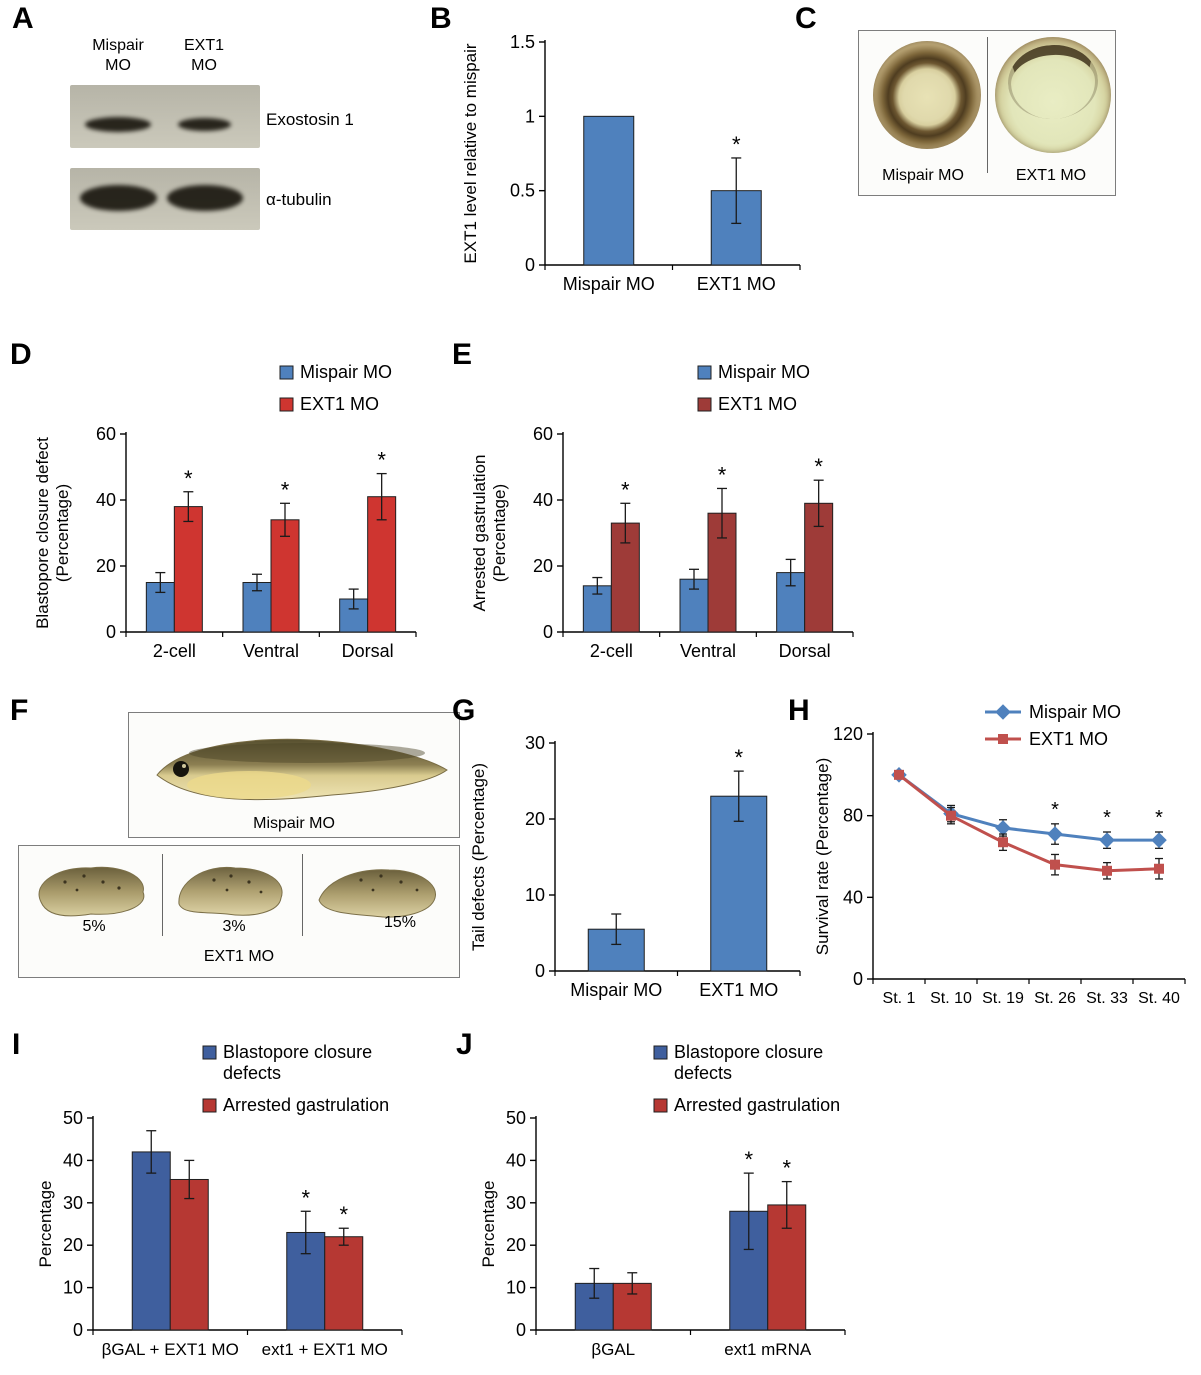 This screenshot has height=1375, width=1201. What do you see at coordinates (848, 734) in the screenshot?
I see `svg-text: 120` at bounding box center [848, 734].